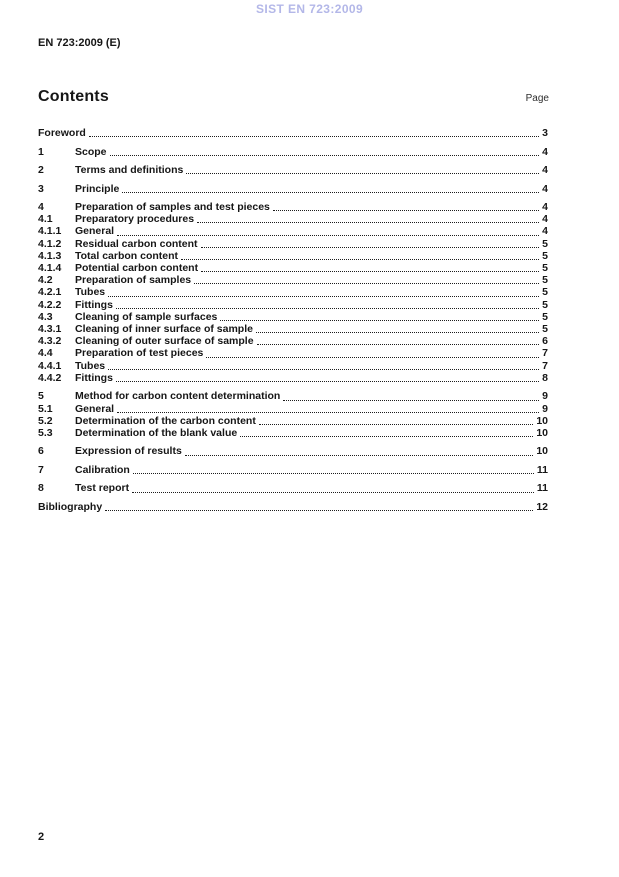  I want to click on toc-entry-number: 2, so click(41, 170).